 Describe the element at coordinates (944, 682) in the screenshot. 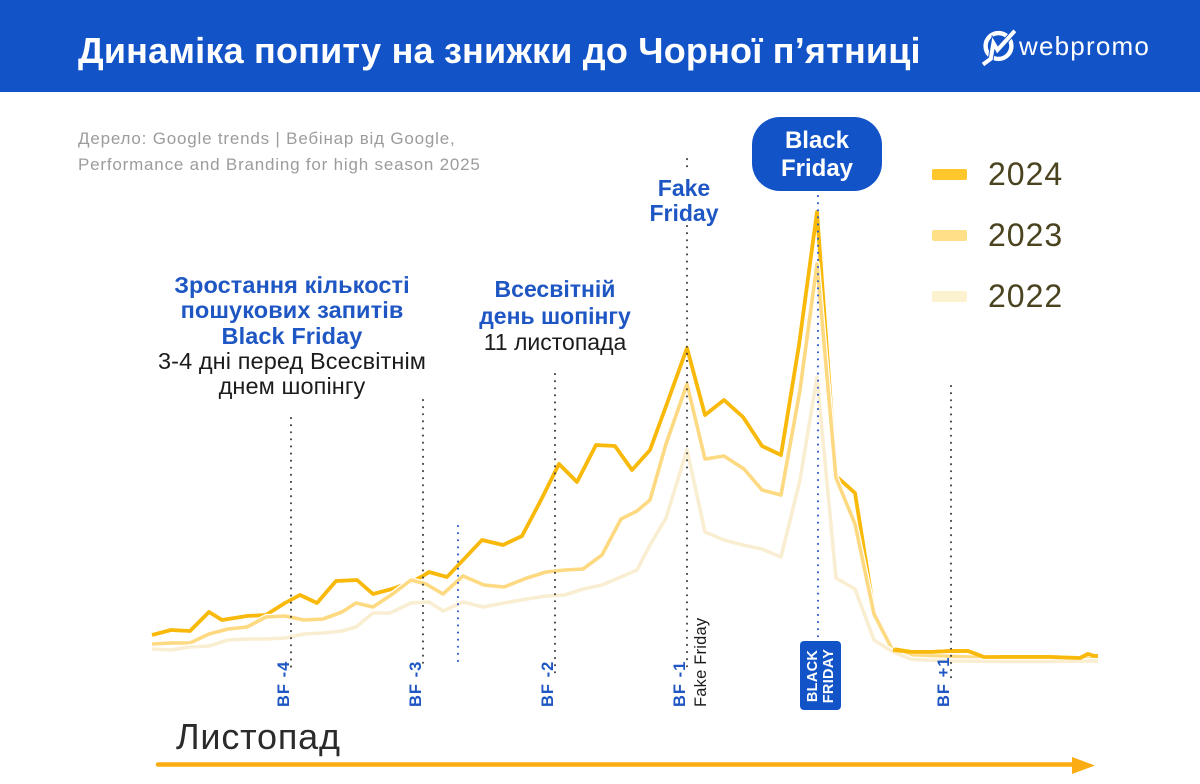

I see `svg-text: BF +1` at that location.